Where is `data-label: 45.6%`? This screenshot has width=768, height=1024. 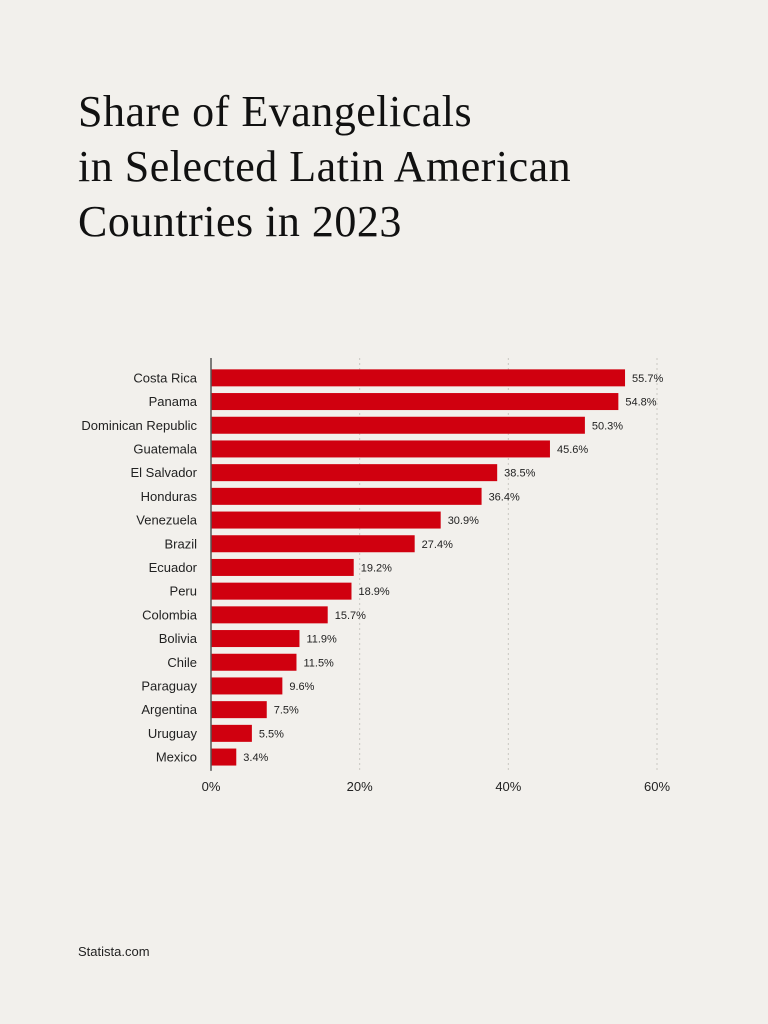 data-label: 45.6% is located at coordinates (572, 450).